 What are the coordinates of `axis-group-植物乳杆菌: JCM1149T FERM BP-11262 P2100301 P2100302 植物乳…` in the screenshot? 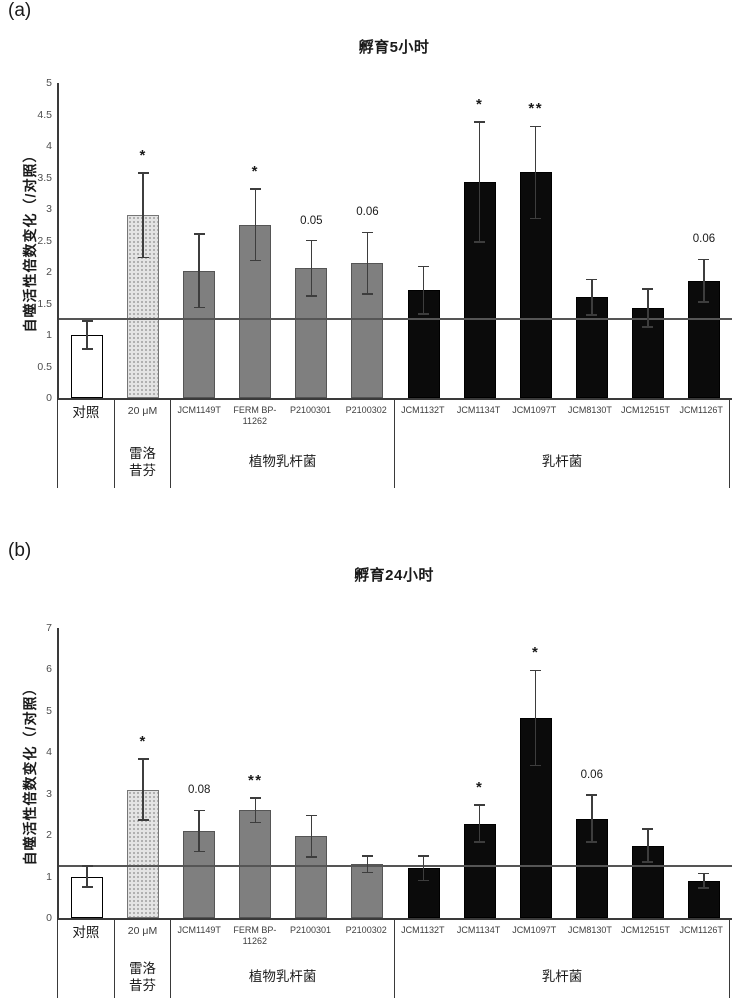 It's located at (282, 959).